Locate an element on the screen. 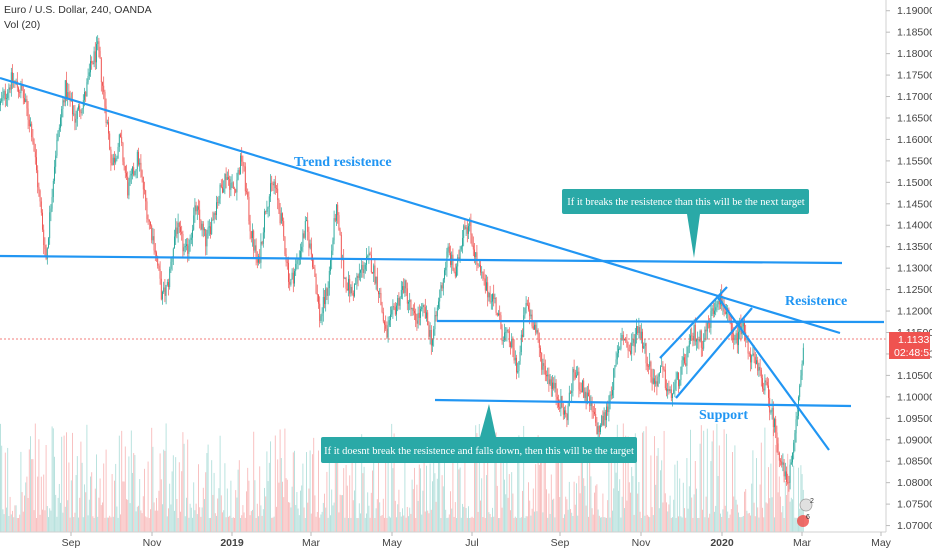 This screenshot has height=550, width=932. symbol-title: Euro / U.S. Dollar, 240, OANDA is located at coordinates (78, 10).